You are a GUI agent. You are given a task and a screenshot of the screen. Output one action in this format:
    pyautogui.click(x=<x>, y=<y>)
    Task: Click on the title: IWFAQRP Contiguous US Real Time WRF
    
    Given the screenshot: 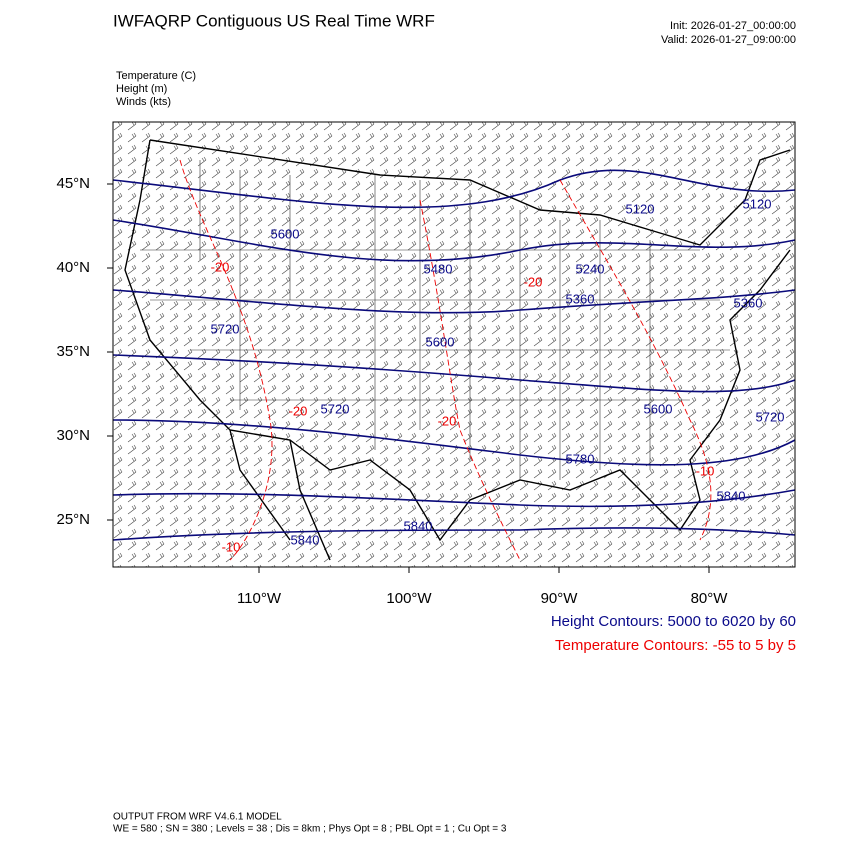 What is the action you would take?
    pyautogui.click(x=274, y=20)
    